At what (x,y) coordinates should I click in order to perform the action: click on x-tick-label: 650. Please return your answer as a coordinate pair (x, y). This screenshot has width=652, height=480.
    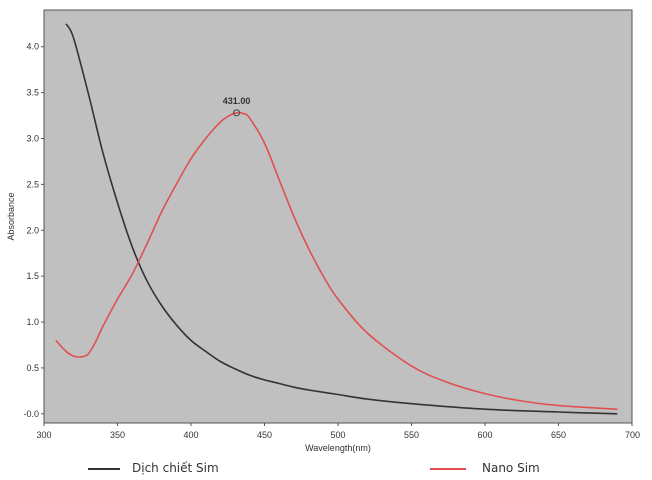
    Looking at the image, I should click on (558, 435).